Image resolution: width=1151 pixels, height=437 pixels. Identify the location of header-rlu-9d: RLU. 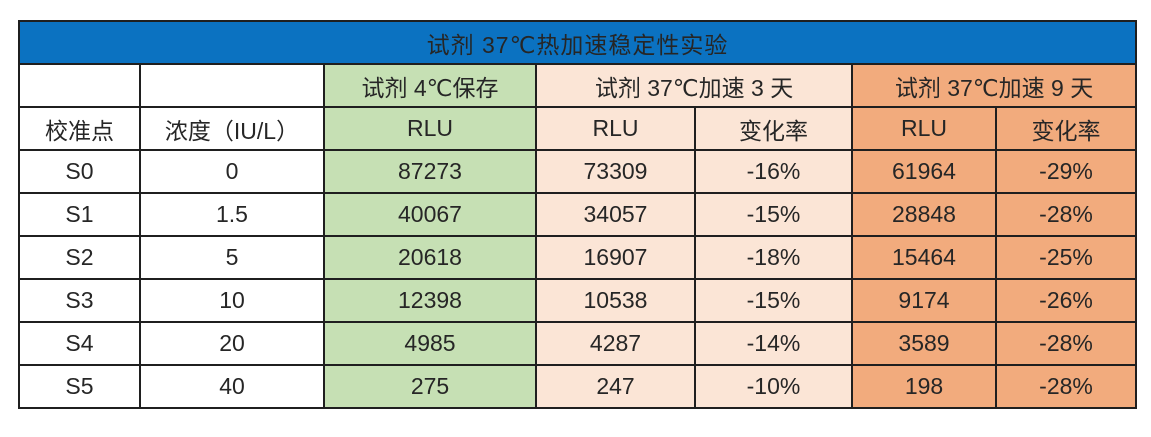
(924, 128).